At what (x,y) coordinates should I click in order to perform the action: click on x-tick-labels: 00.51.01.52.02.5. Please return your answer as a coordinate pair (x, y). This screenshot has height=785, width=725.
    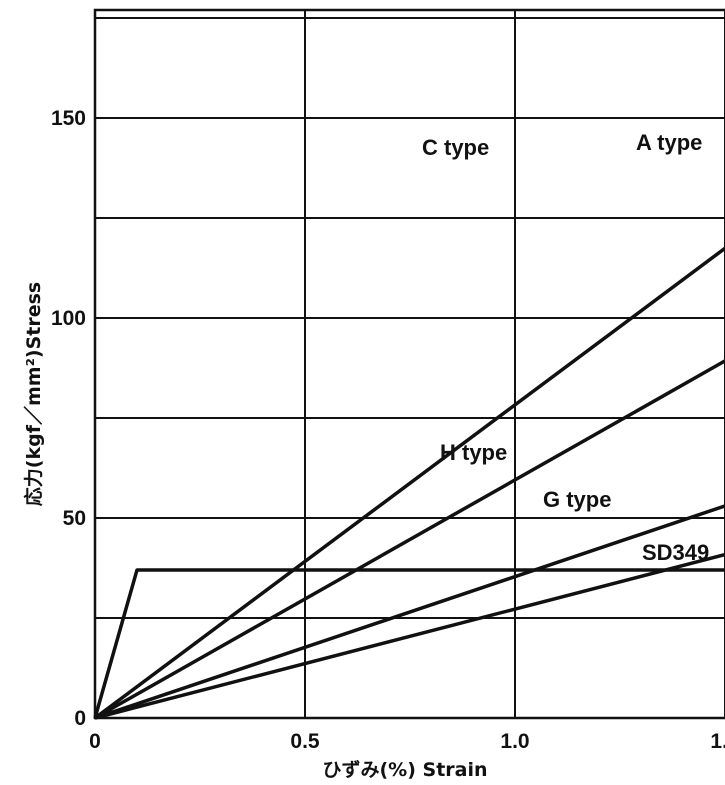
    Looking at the image, I should click on (407, 741).